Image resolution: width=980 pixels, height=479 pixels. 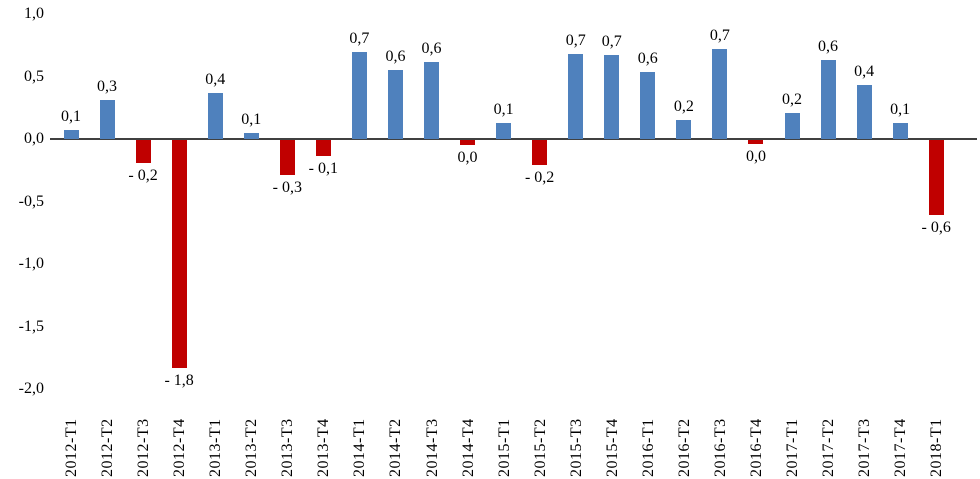 What do you see at coordinates (180, 447) in the screenshot?
I see `x-tick-label: 2012-T4` at bounding box center [180, 447].